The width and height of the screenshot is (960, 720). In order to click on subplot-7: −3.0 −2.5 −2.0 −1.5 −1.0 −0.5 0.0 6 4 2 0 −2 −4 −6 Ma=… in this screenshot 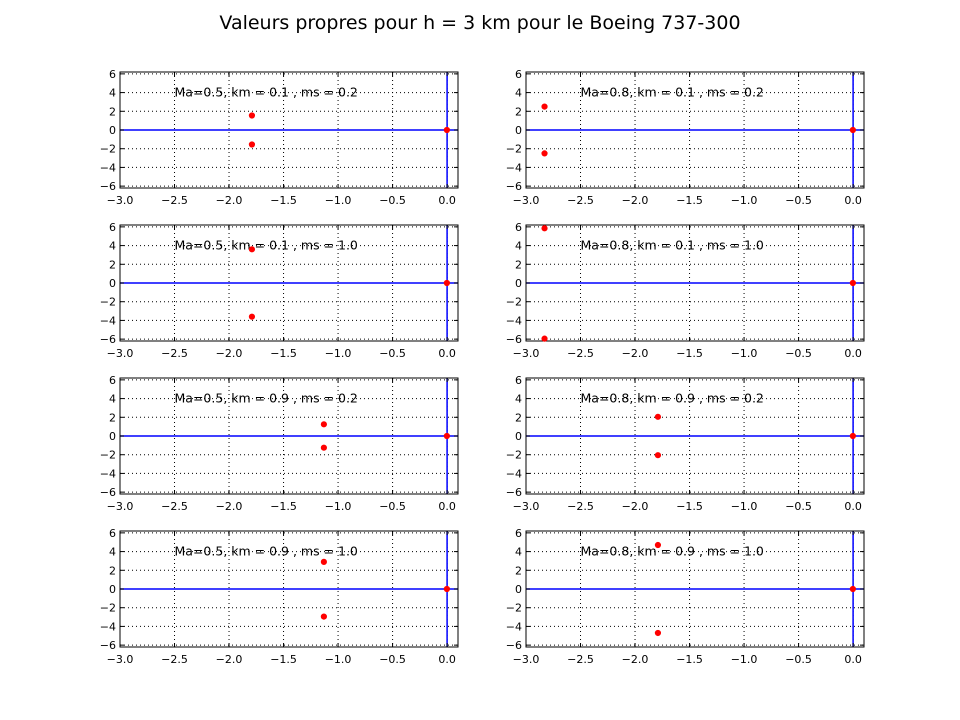, I will do `click(279, 596)`.